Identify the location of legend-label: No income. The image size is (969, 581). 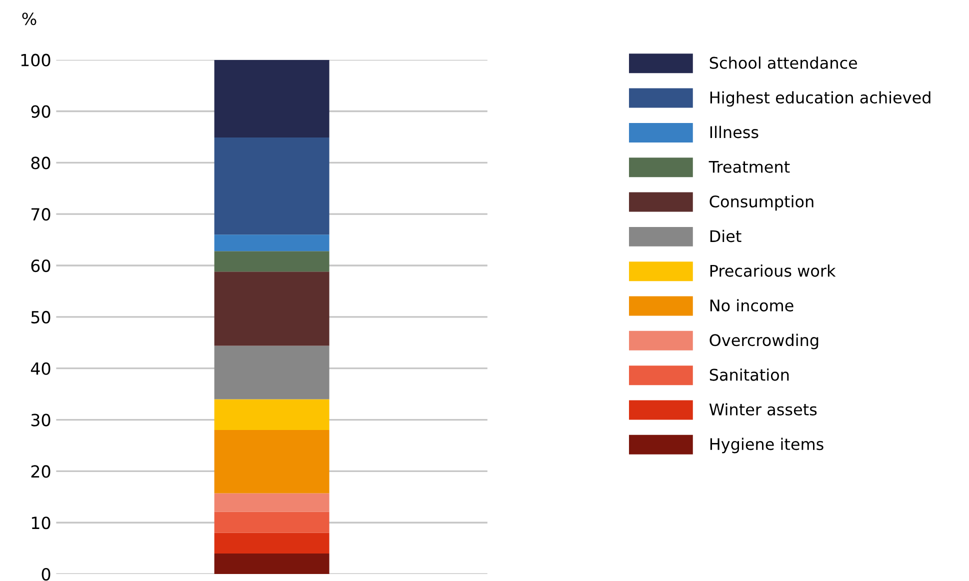
(752, 305).